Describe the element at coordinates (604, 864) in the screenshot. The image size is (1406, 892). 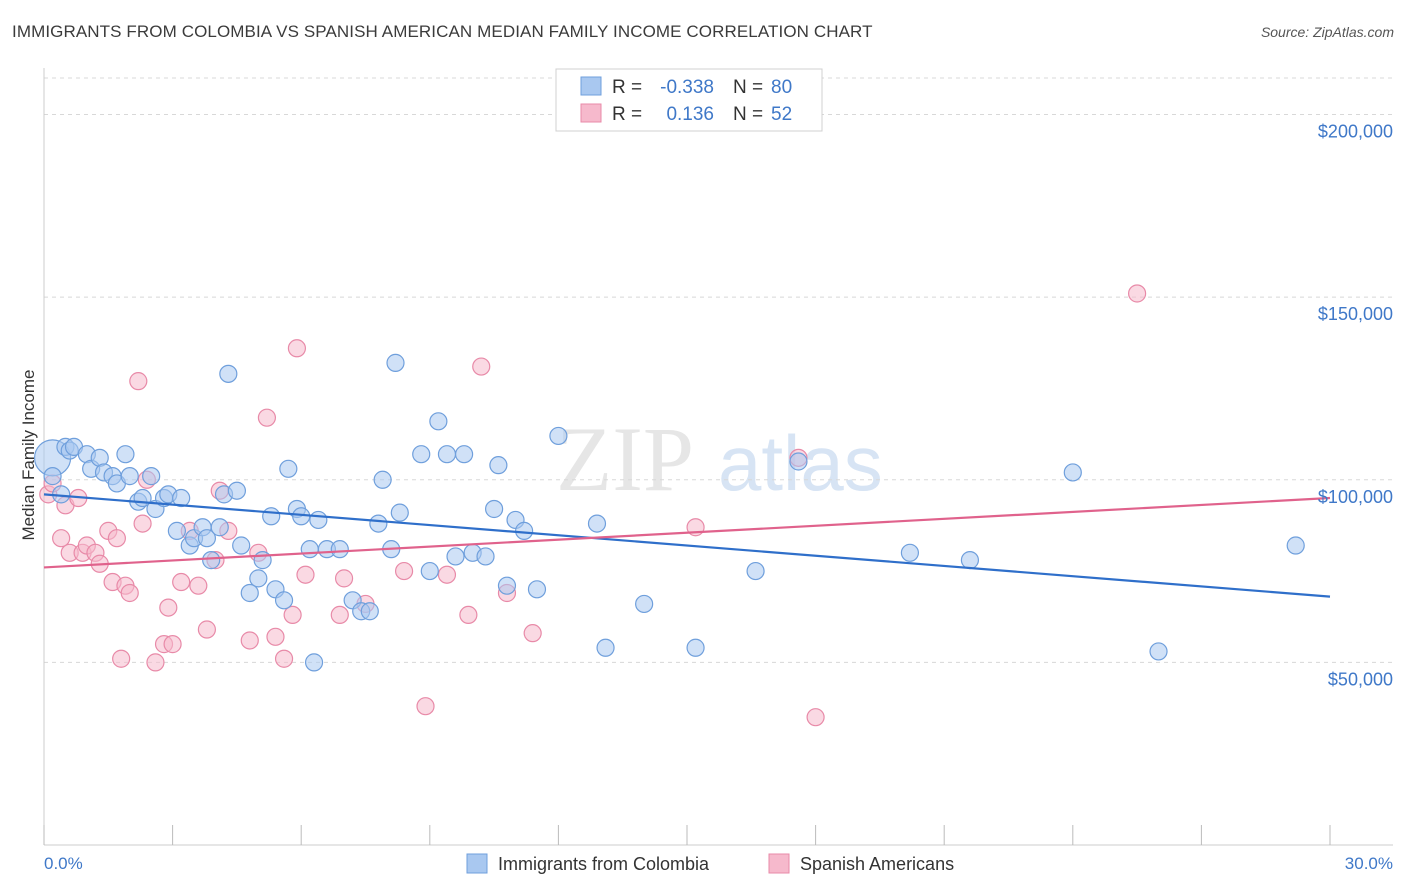
I see `bottom-legend-label-blue: Immigrants from Colombia` at that location.